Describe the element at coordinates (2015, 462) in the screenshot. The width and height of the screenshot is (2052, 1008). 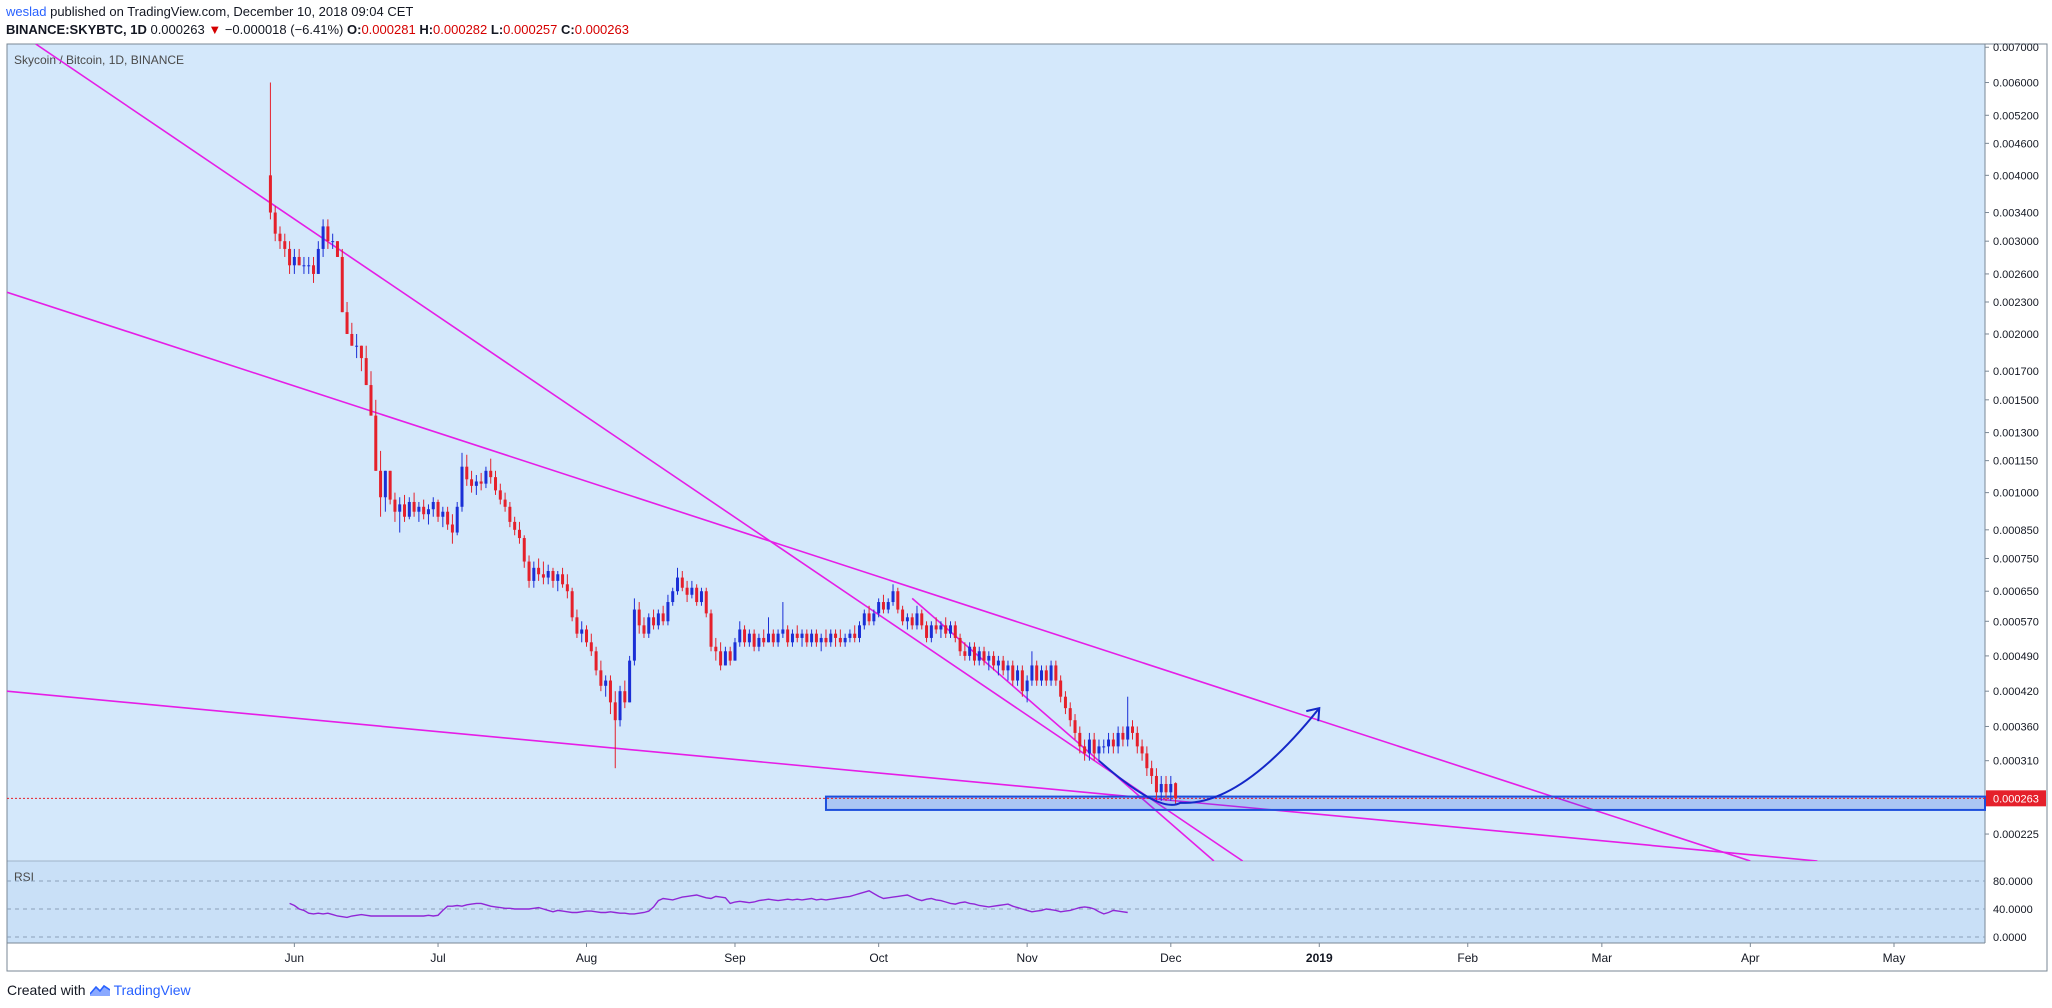
I see `price-tick-label: 0.001150` at that location.